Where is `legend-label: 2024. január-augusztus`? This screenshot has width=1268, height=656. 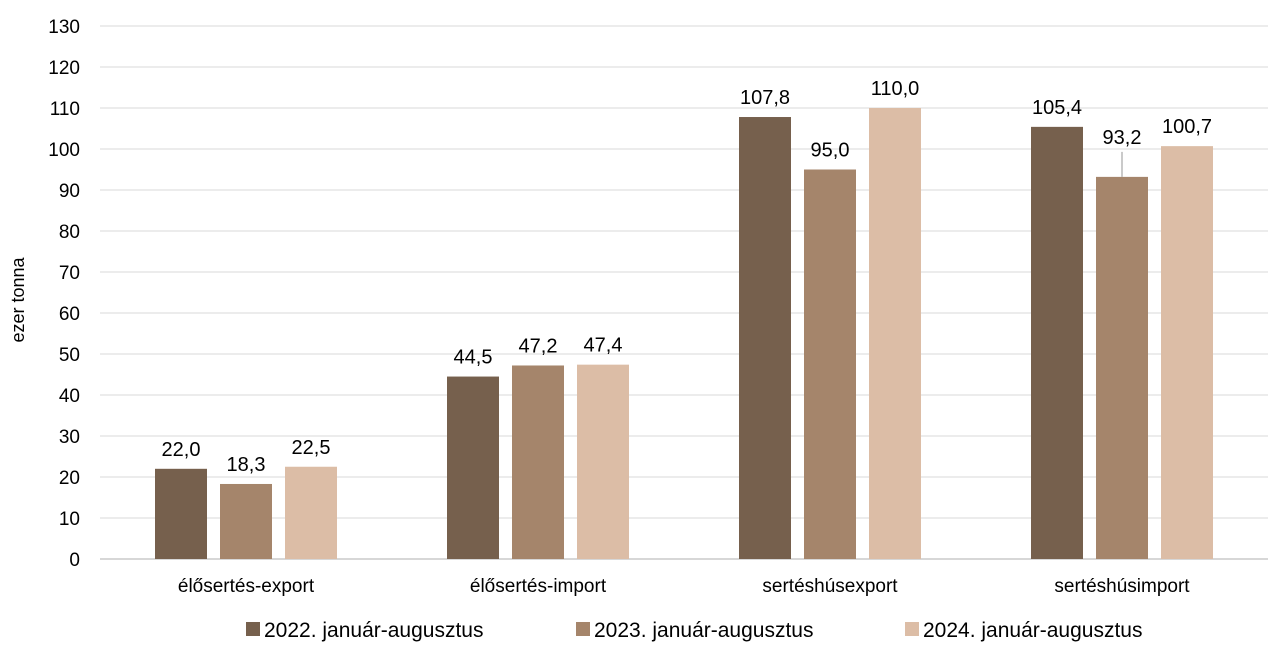 legend-label: 2024. január-augusztus is located at coordinates (1033, 630).